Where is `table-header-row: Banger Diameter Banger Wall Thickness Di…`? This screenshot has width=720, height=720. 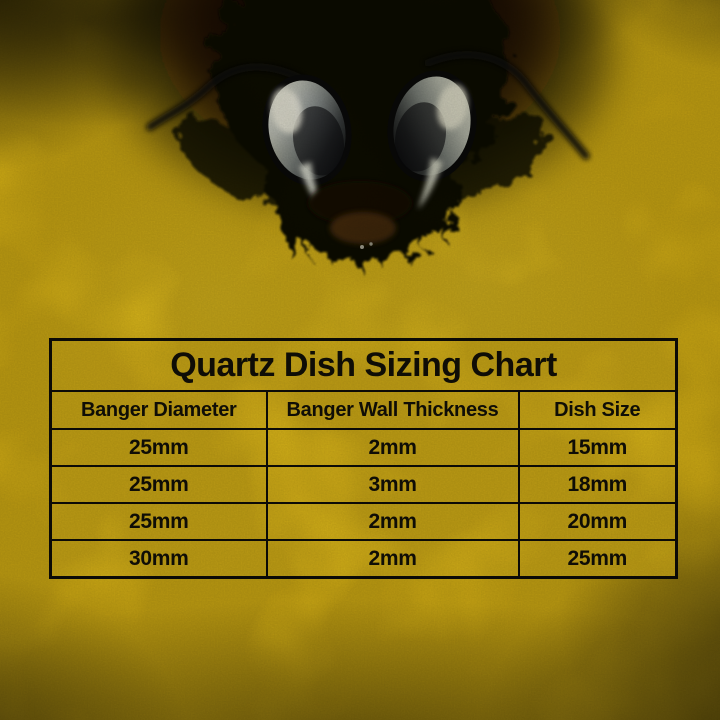
table-header-row: Banger Diameter Banger Wall Thickness Di… is located at coordinates (363, 410).